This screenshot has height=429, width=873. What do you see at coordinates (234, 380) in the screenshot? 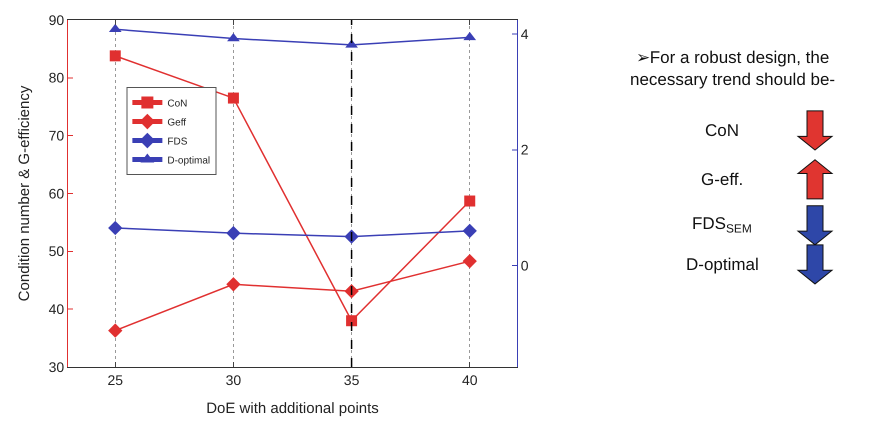
I see `x-tick-label: 30` at bounding box center [234, 380].